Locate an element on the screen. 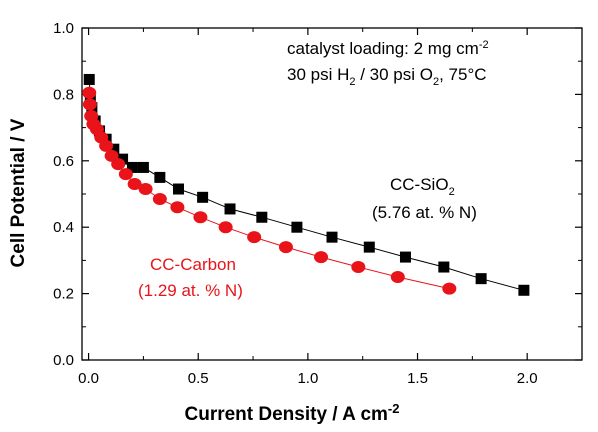 Image resolution: width=598 pixels, height=432 pixels. y-tick-label: 1.0 is located at coordinates (63, 28).